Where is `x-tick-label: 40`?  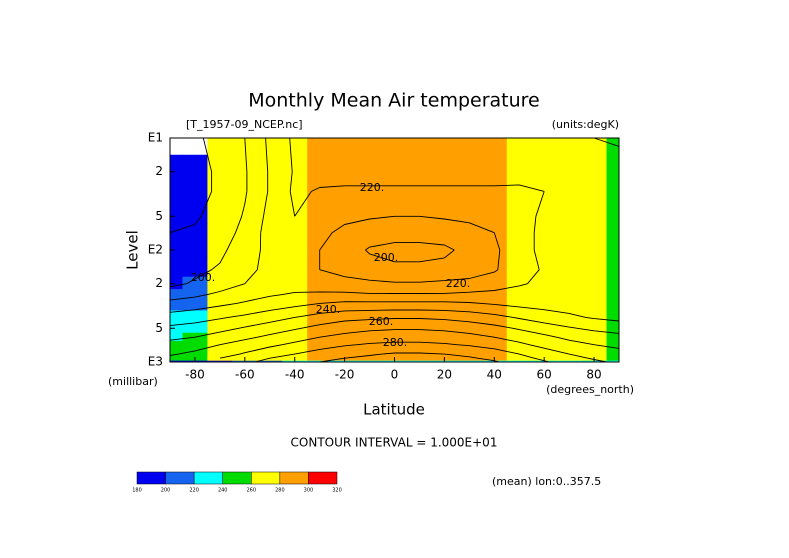 x-tick-label: 40 is located at coordinates (494, 375).